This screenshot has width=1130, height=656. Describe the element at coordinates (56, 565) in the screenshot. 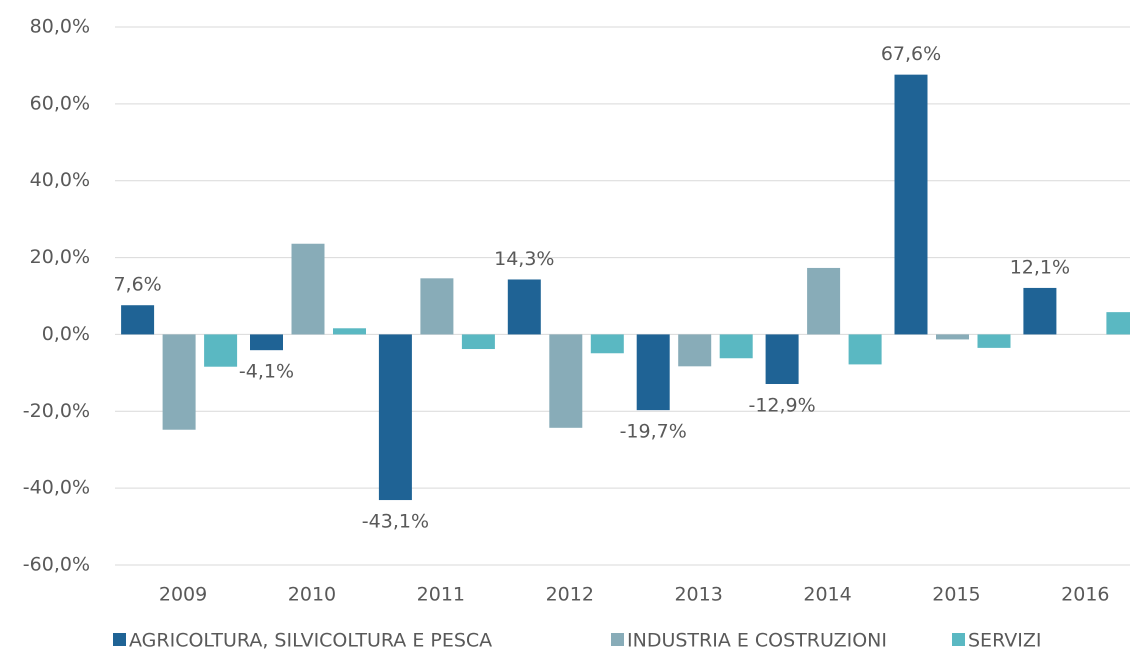

I see `y-tick-label: -60,0%` at that location.